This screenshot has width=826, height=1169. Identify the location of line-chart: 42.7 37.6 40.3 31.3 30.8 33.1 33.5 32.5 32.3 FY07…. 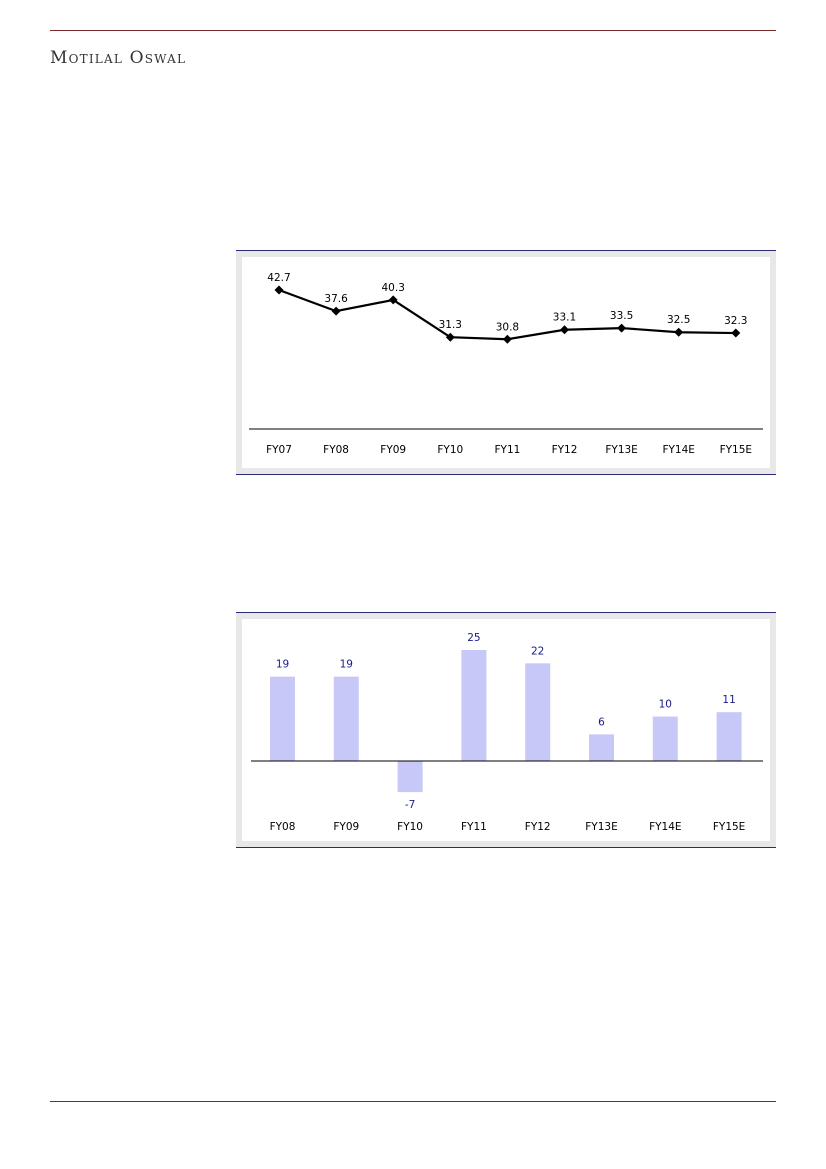
(506, 364).